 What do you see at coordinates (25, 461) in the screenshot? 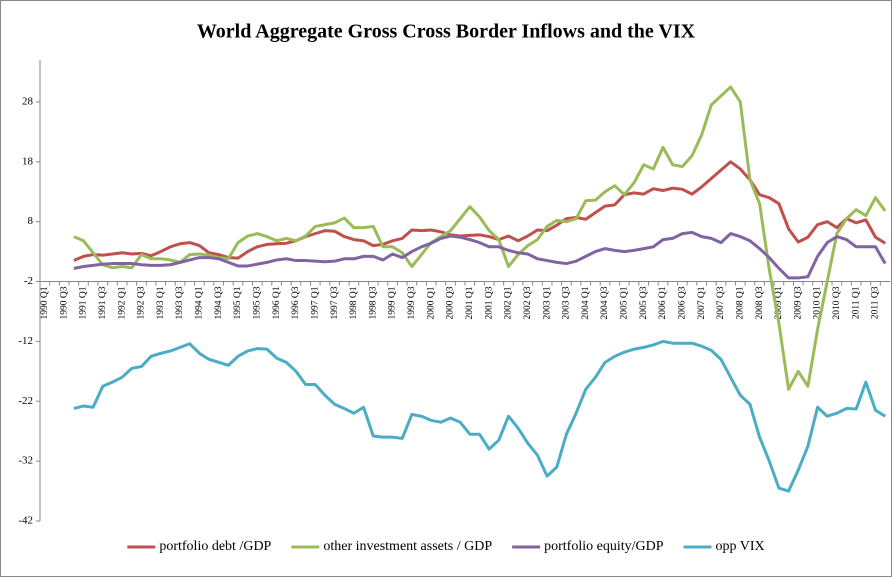
I see `y-tick-label: -32` at bounding box center [25, 461].